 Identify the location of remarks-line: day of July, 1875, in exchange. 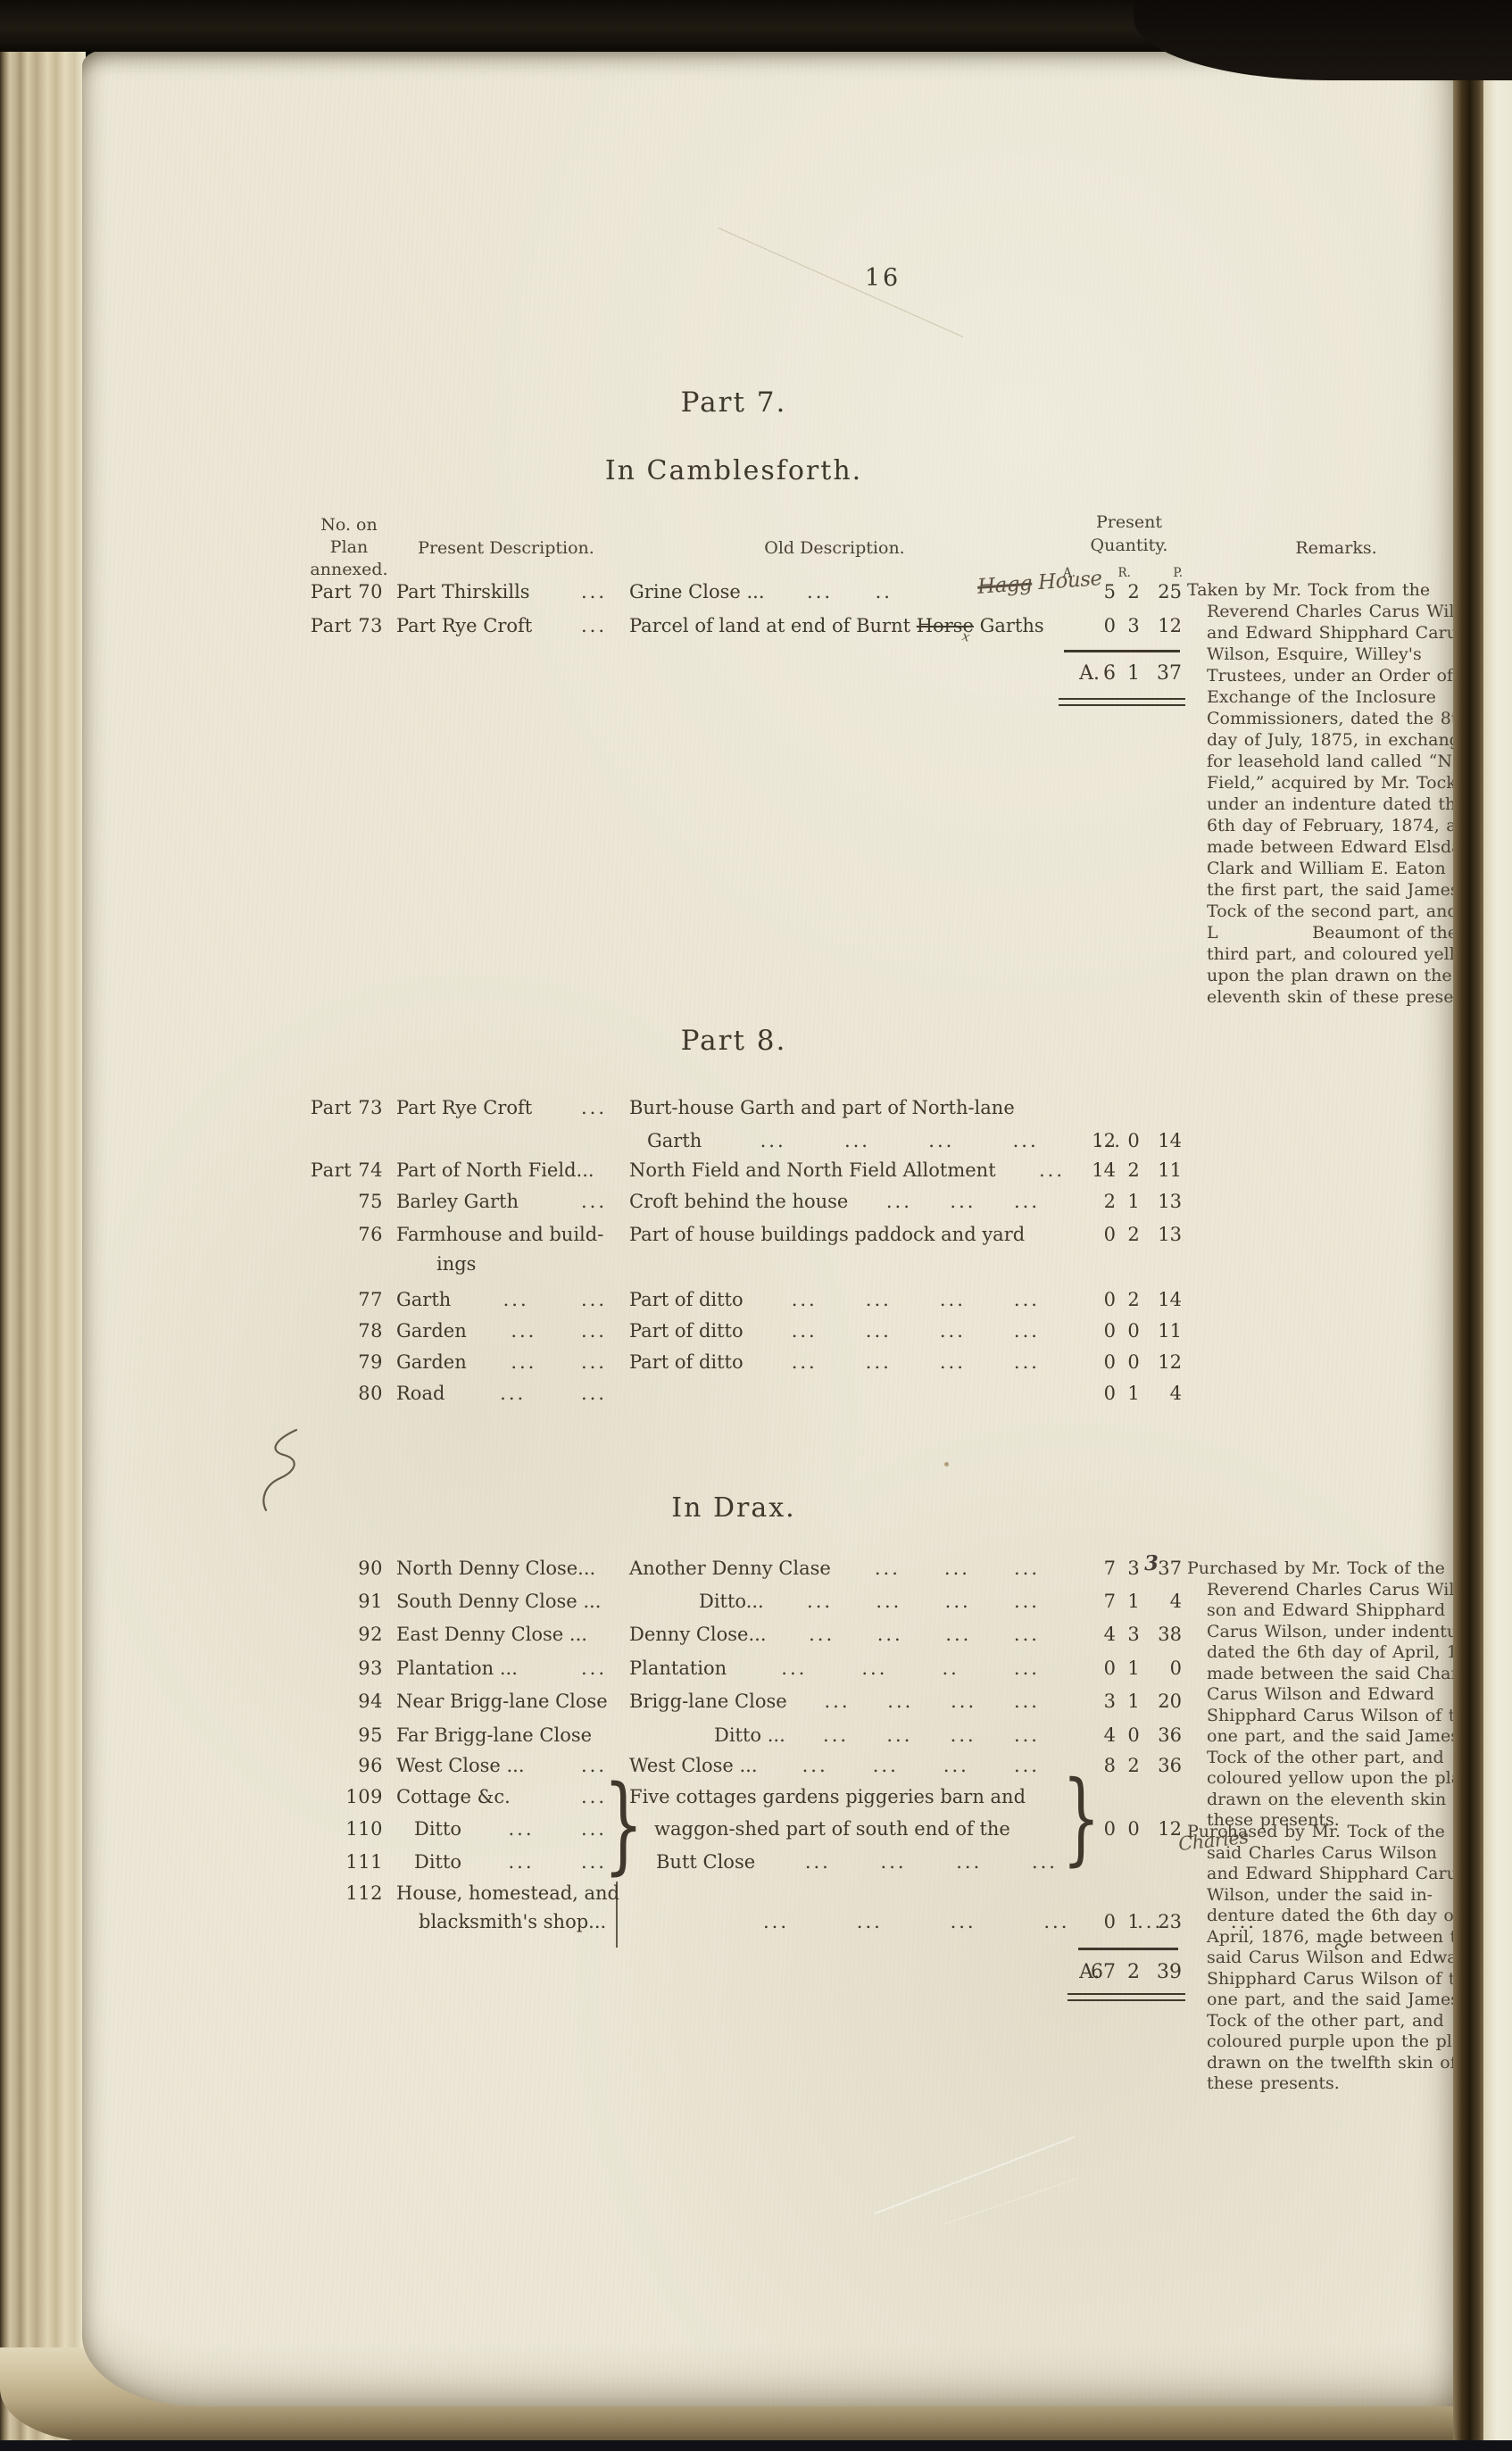
(1335, 740).